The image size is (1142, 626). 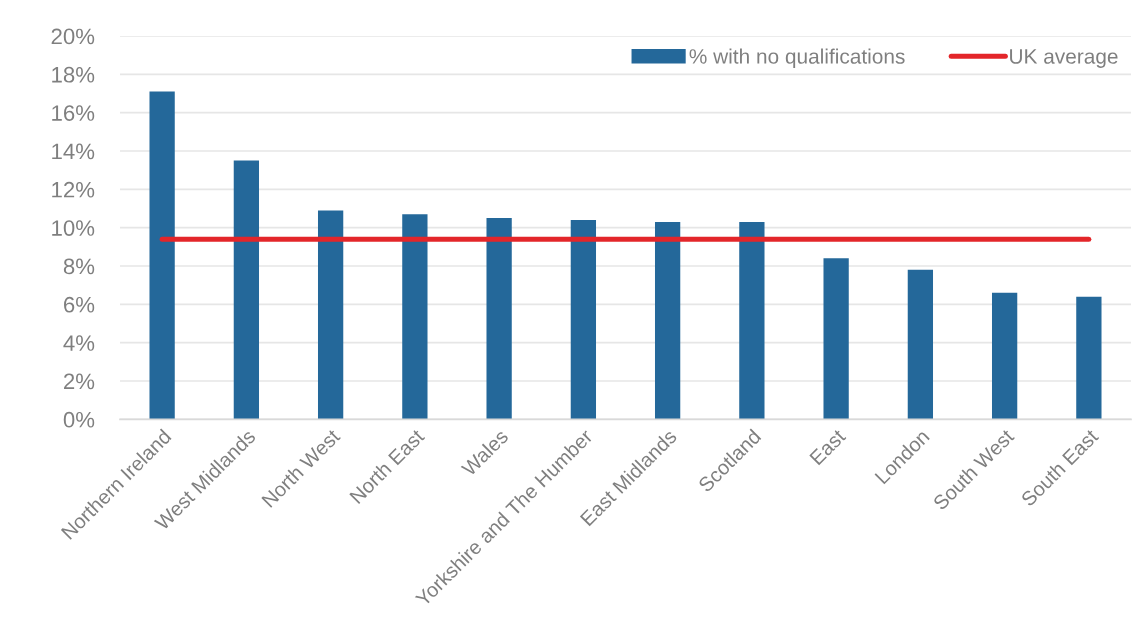 I want to click on legend-label: UK average, so click(x=1064, y=58).